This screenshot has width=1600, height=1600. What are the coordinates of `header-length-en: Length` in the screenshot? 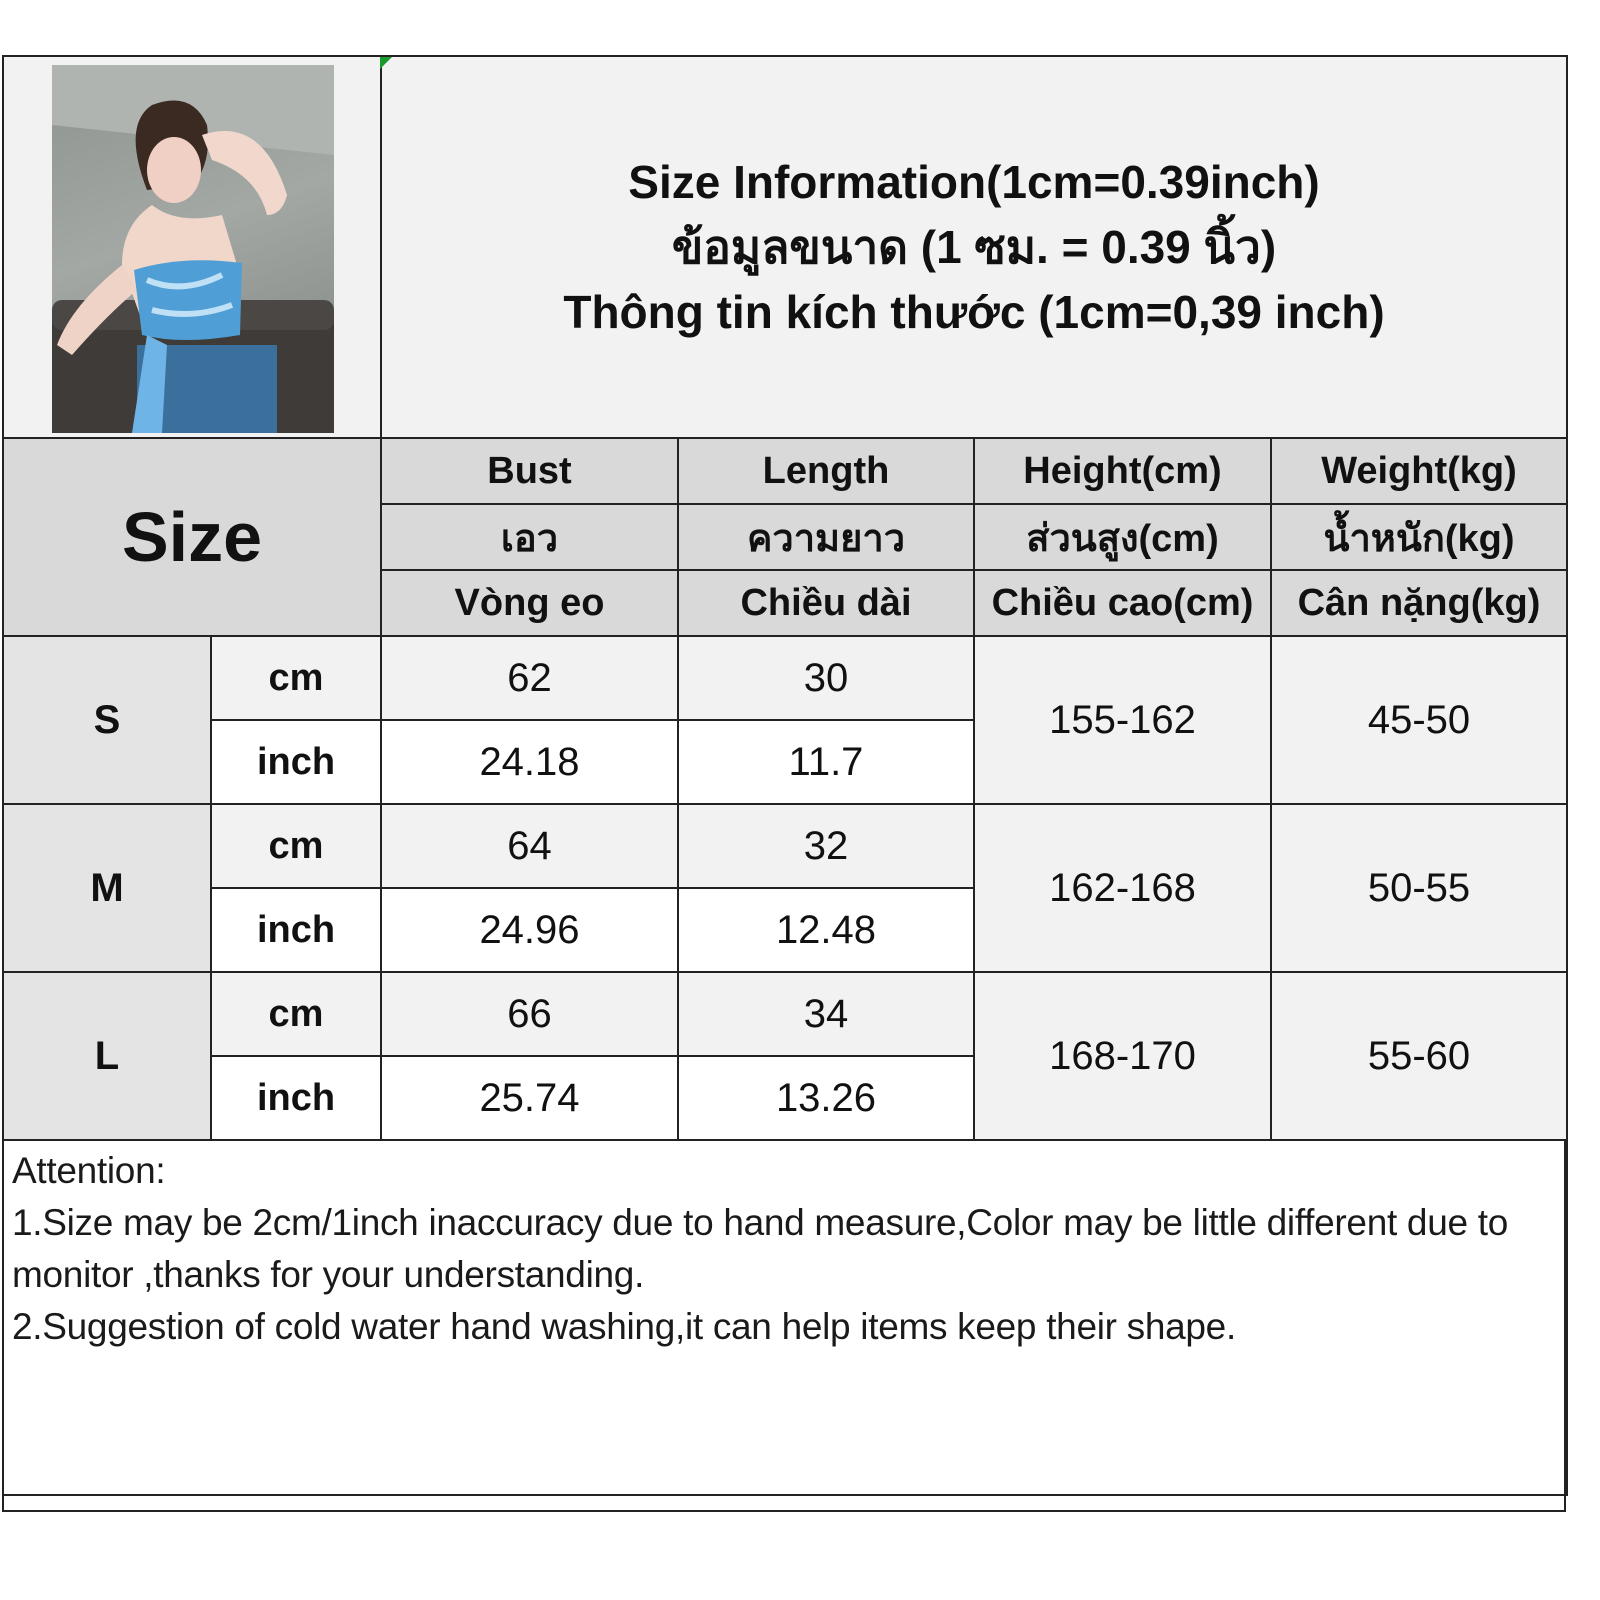 It's located at (826, 471).